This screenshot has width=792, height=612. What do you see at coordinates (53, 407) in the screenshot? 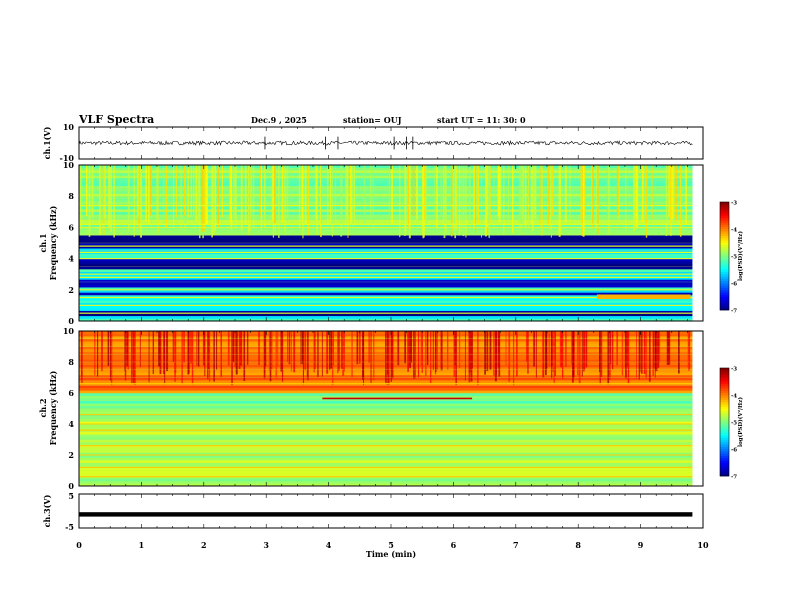
I see `ch2-spec-ylabel-freq: Frequency (kHz)` at bounding box center [53, 407].